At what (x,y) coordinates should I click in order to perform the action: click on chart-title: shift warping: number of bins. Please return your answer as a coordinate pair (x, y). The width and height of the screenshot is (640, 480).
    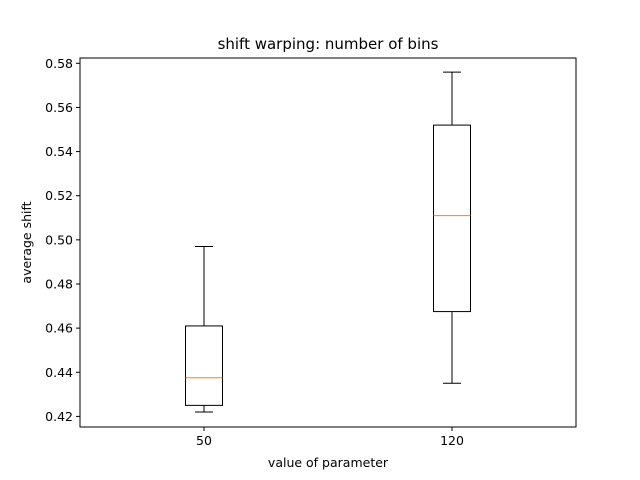
    Looking at the image, I should click on (328, 44).